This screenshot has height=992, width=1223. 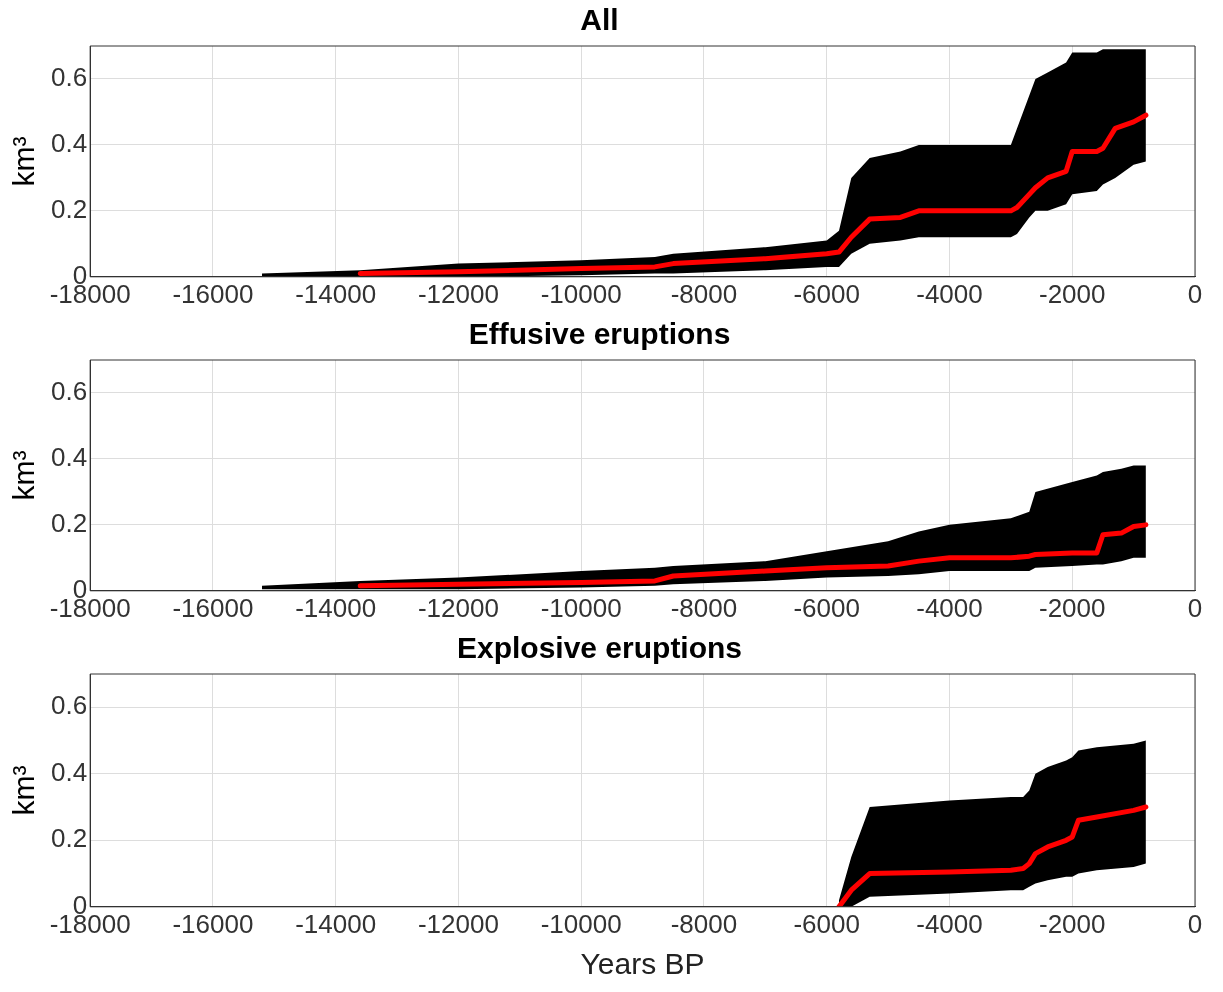 What do you see at coordinates (599, 648) in the screenshot?
I see `chart-title: Explosive eruptions` at bounding box center [599, 648].